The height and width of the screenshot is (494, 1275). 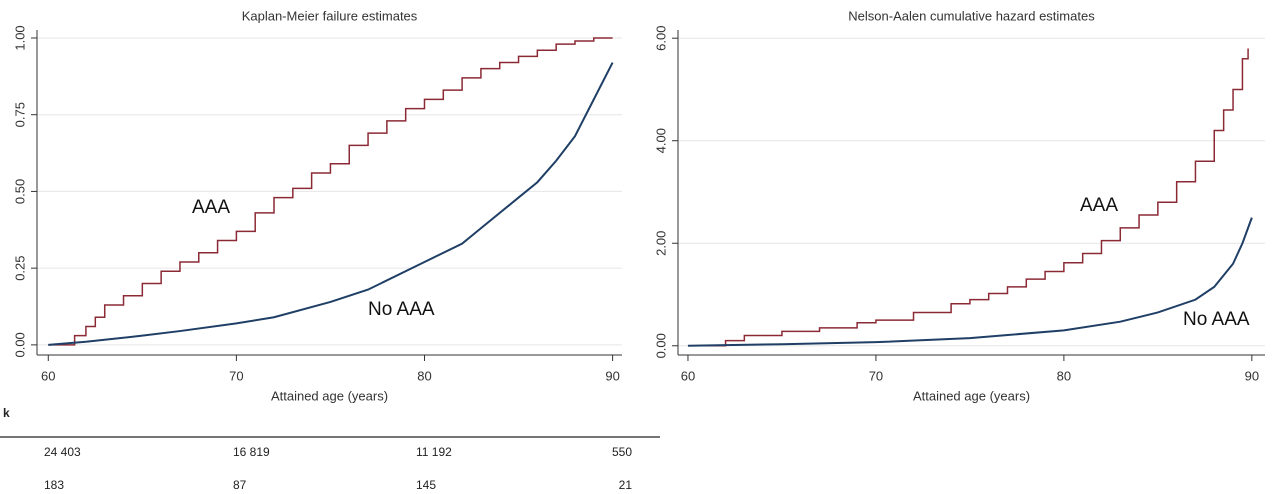 I want to click on table-cell: 16 819, so click(x=251, y=452).